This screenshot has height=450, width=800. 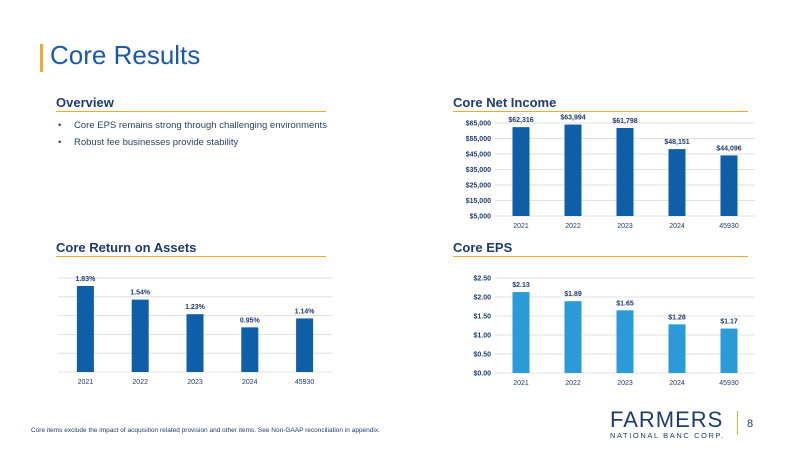 What do you see at coordinates (676, 142) in the screenshot?
I see `data-label: $48,151` at bounding box center [676, 142].